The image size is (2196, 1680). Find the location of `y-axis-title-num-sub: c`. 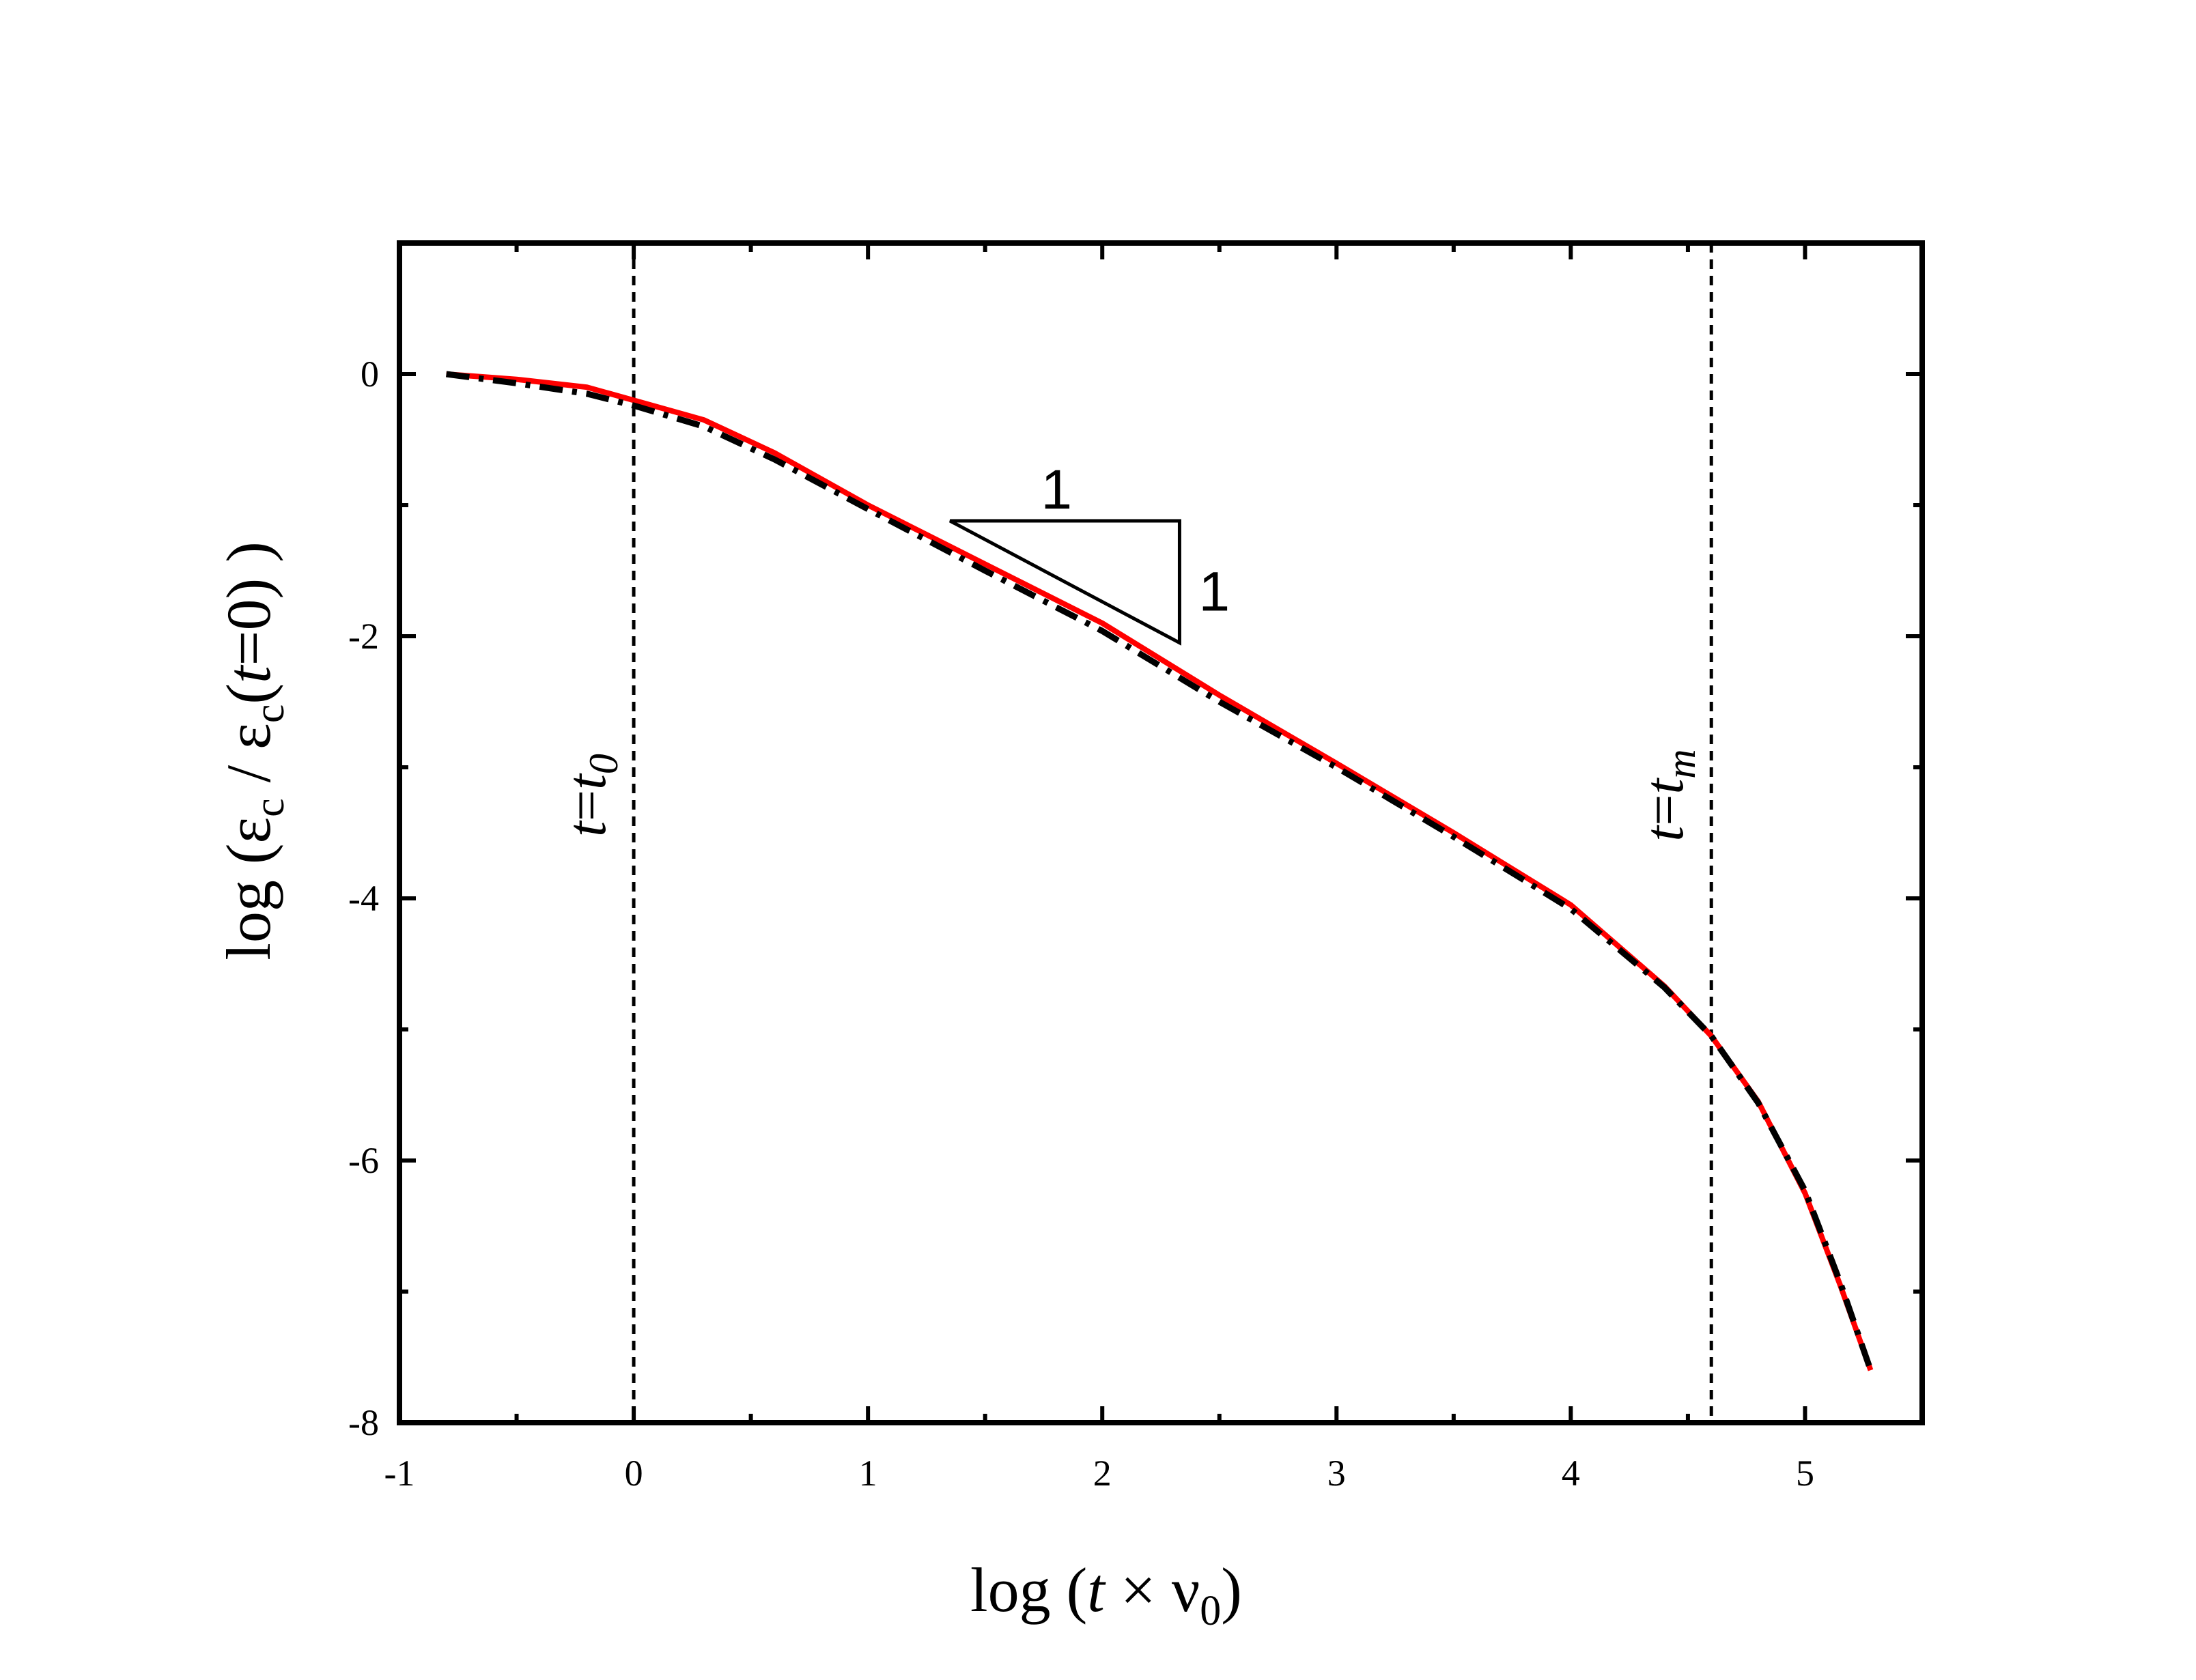

y-axis-title-num-sub: c is located at coordinates (270, 807).